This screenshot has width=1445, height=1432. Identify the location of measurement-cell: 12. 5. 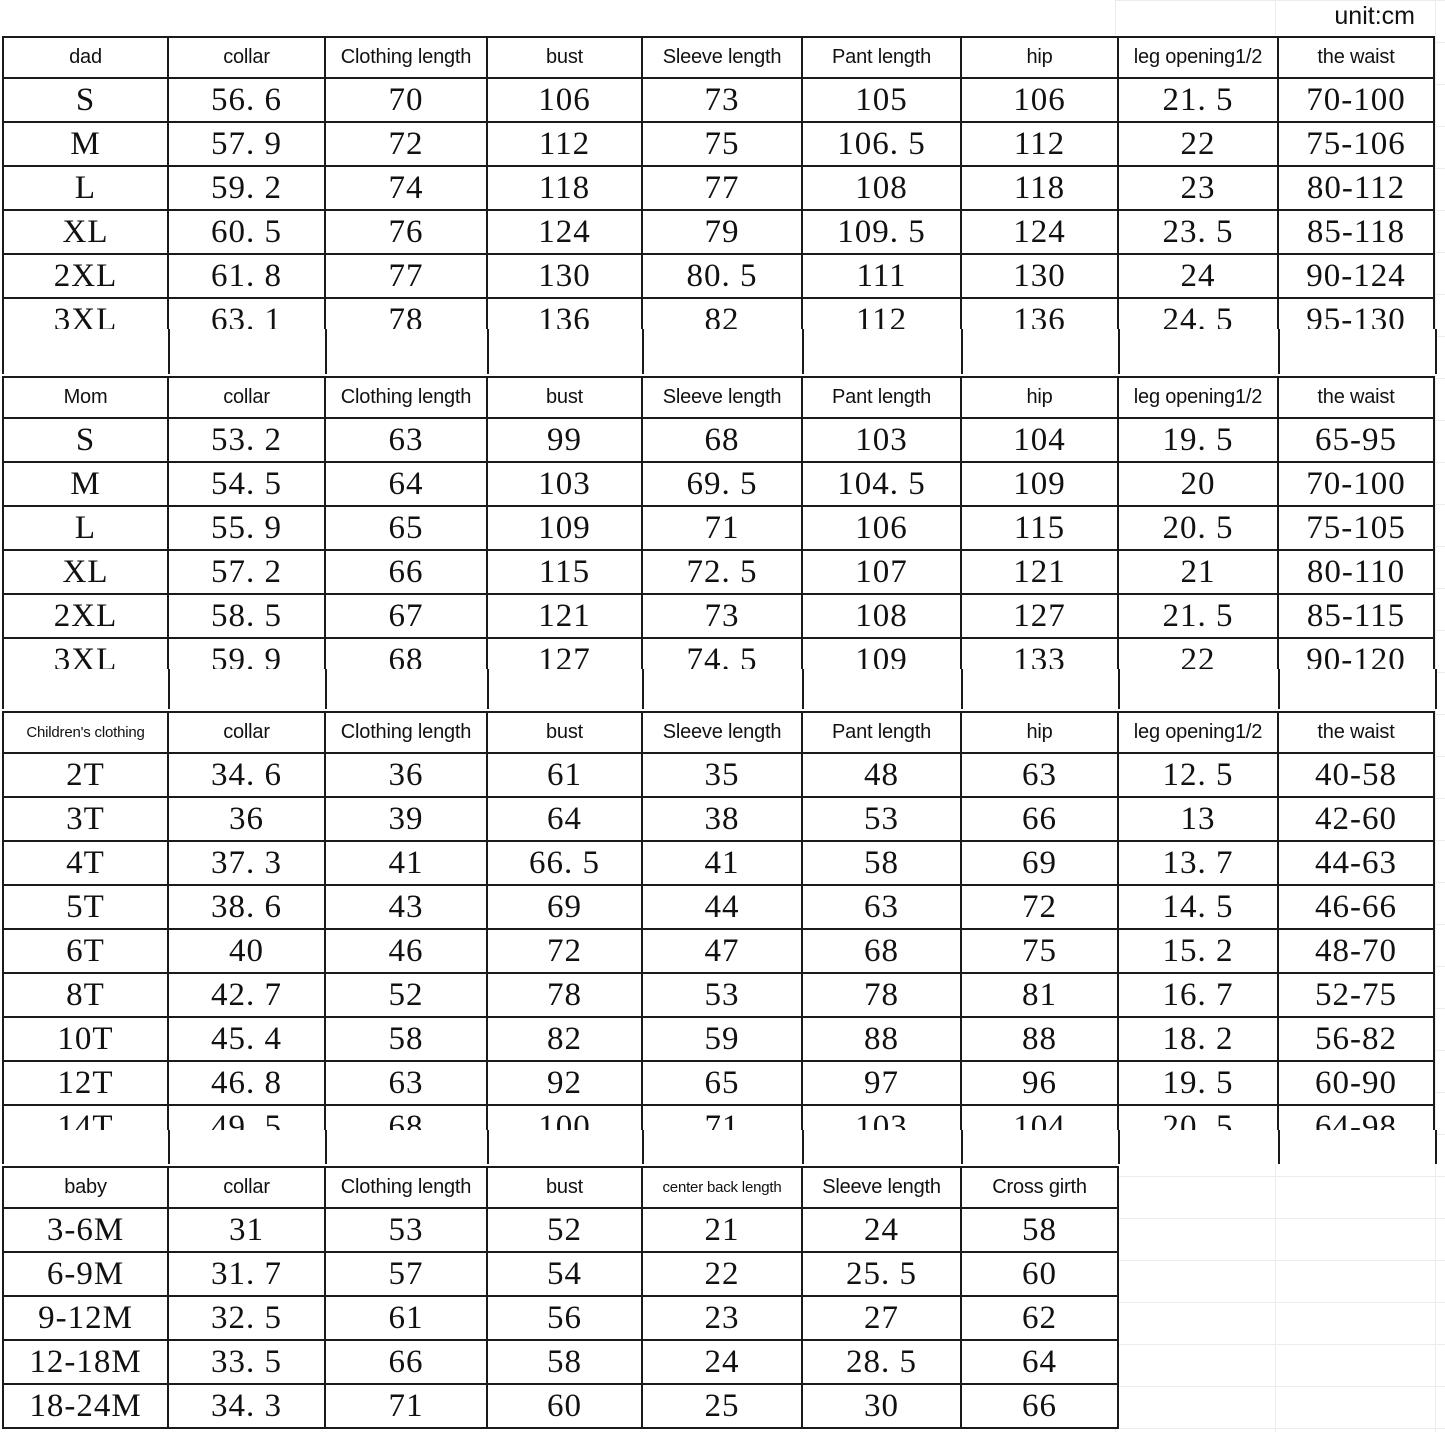
(1198, 775).